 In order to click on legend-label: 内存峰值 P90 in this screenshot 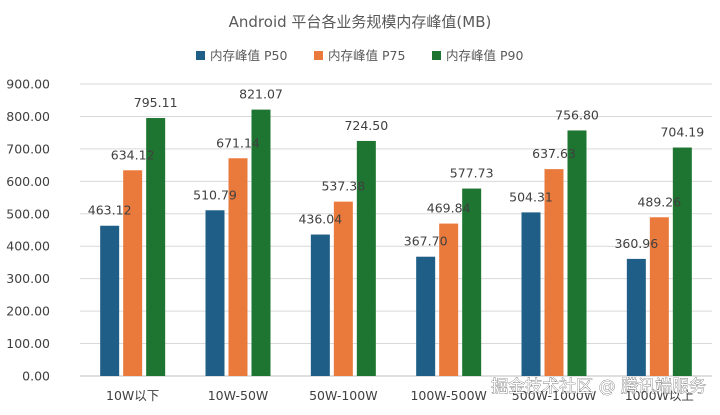, I will do `click(484, 55)`.